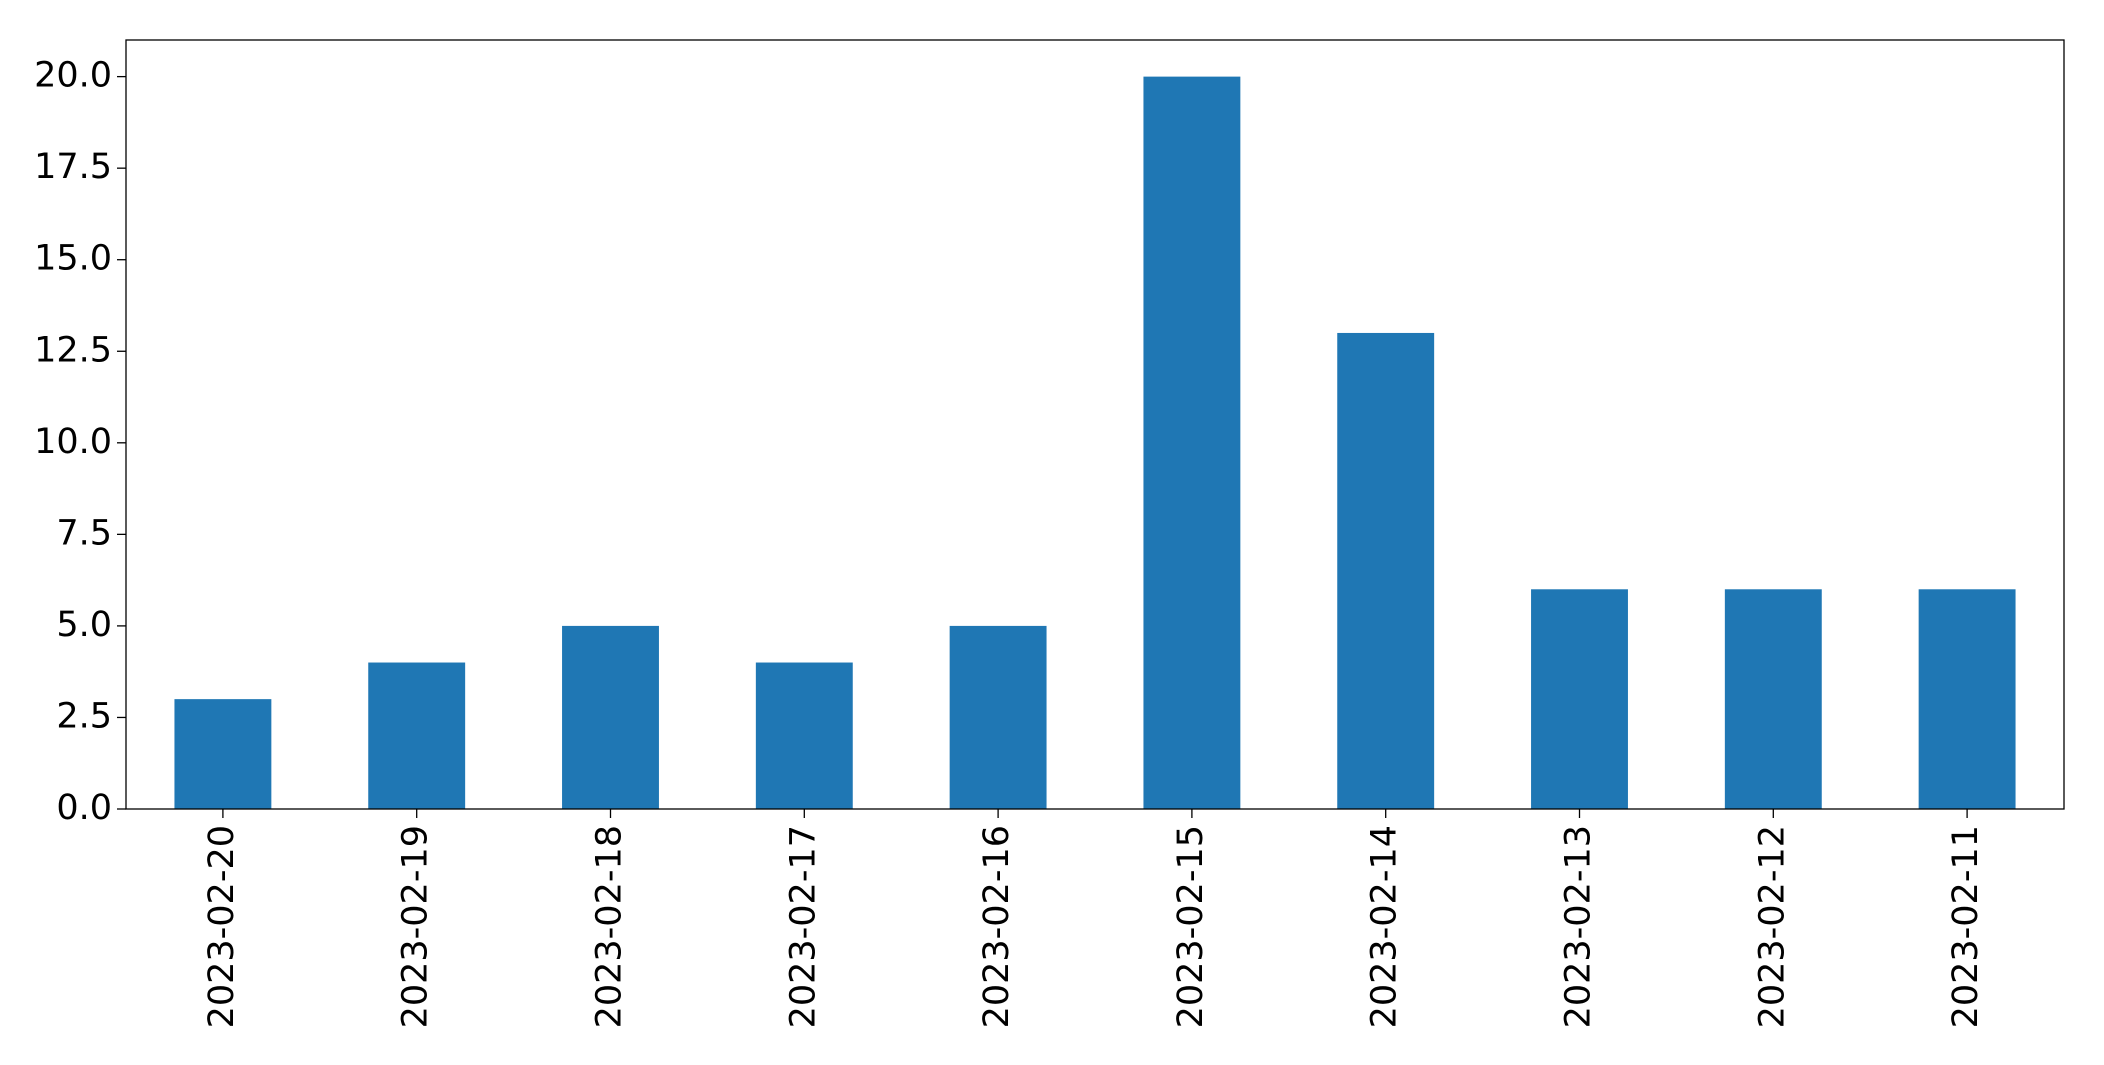 This screenshot has width=2104, height=1065. Describe the element at coordinates (416, 926) in the screenshot. I see `x-tick-label: 2023-02-19` at that location.